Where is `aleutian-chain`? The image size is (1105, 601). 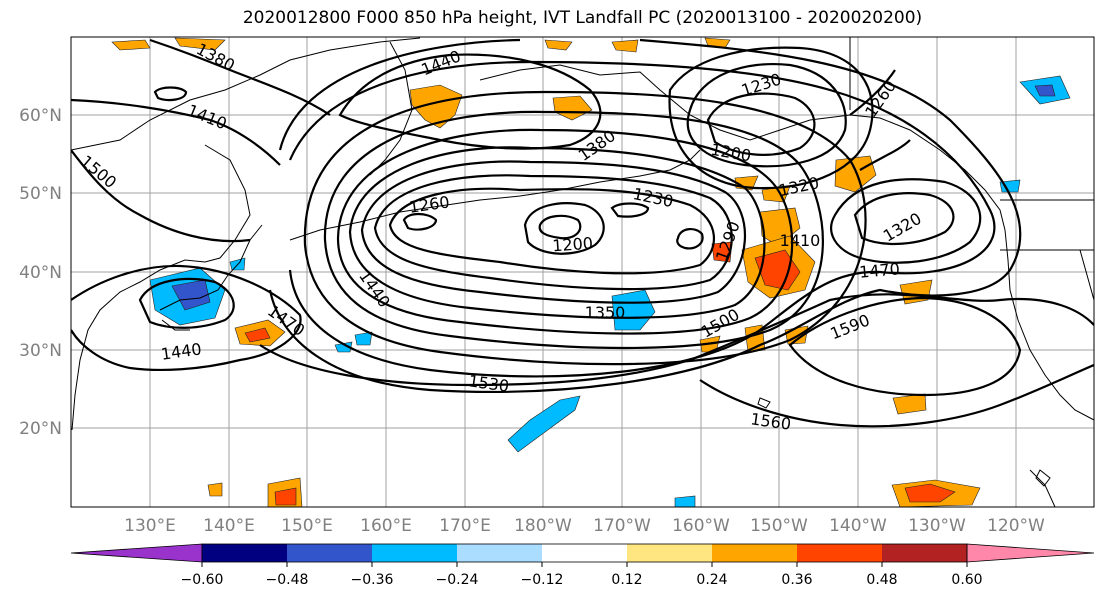 aleutian-chain is located at coordinates (495, 195).